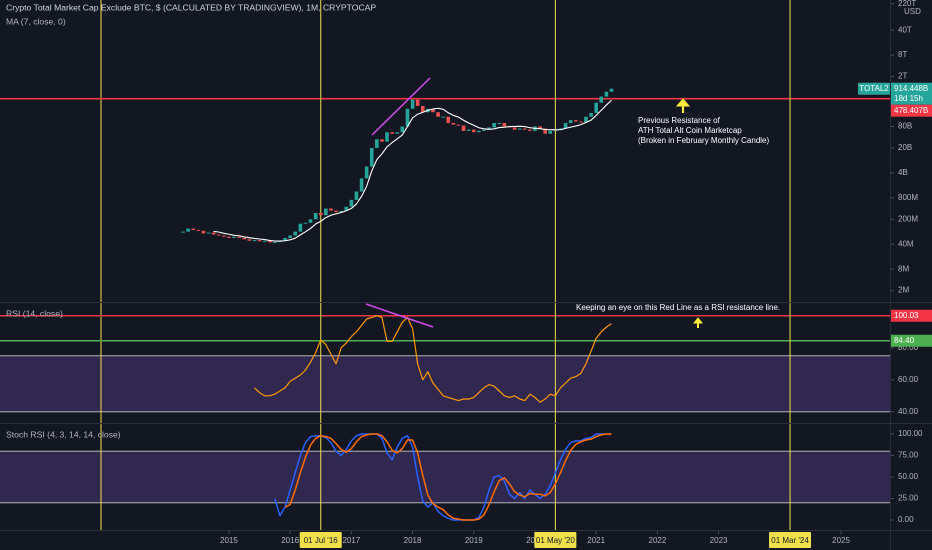 This screenshot has height=550, width=932. What do you see at coordinates (905, 29) in the screenshot?
I see `y-tick-label: 40T` at bounding box center [905, 29].